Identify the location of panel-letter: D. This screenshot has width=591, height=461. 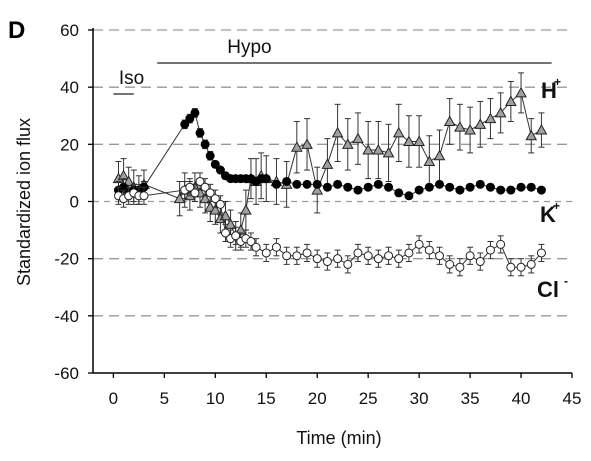
(16, 30).